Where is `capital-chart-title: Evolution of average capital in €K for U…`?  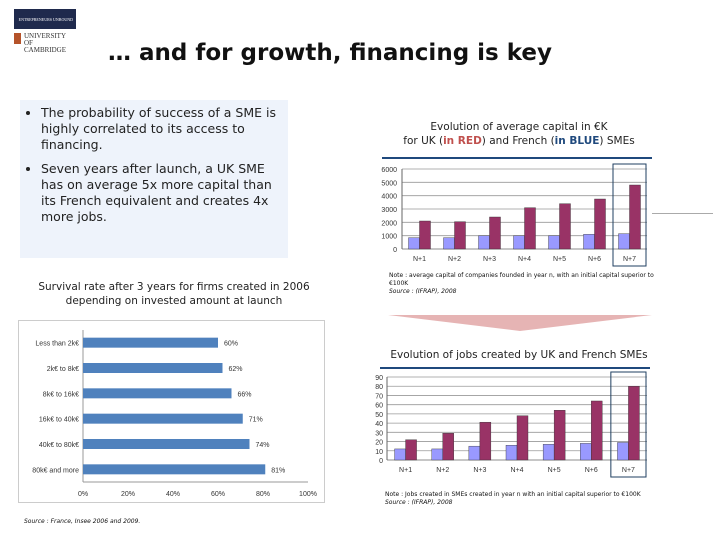
capital-chart-title: Evolution of average capital in €K for U… is located at coordinates (519, 134).